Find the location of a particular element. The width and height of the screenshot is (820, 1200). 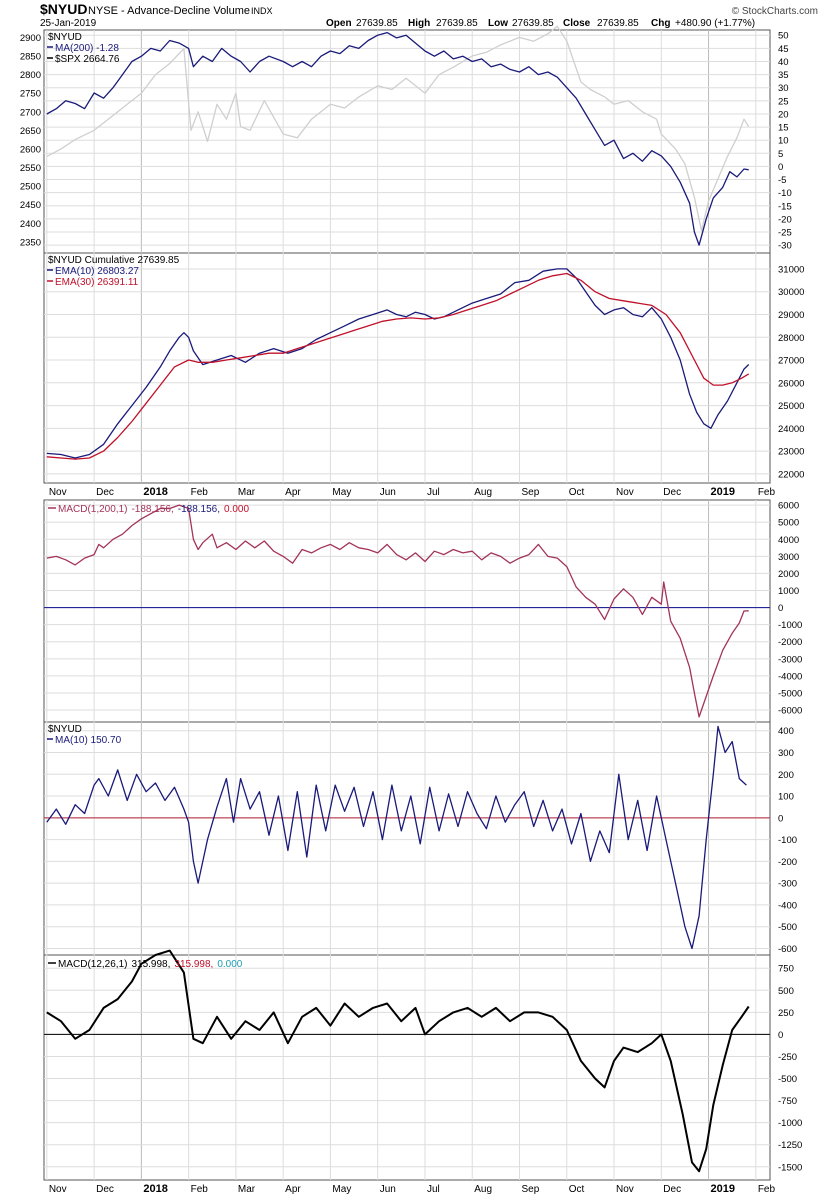

y-tick-label: 300 is located at coordinates (786, 753).